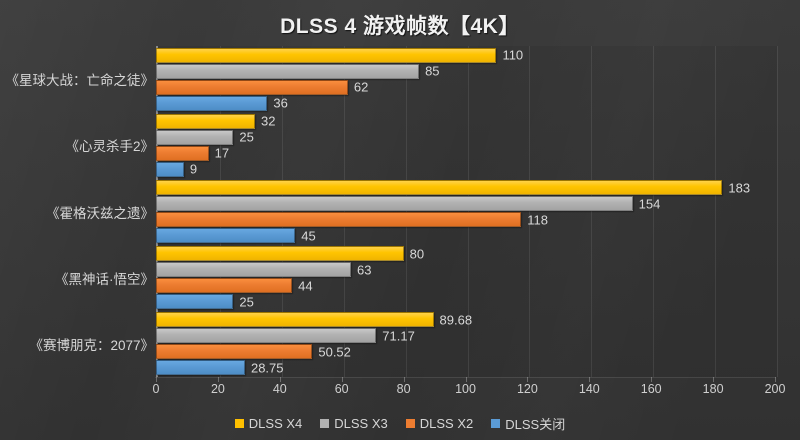  What do you see at coordinates (775, 389) in the screenshot?
I see `x-tick-label: 200` at bounding box center [775, 389].